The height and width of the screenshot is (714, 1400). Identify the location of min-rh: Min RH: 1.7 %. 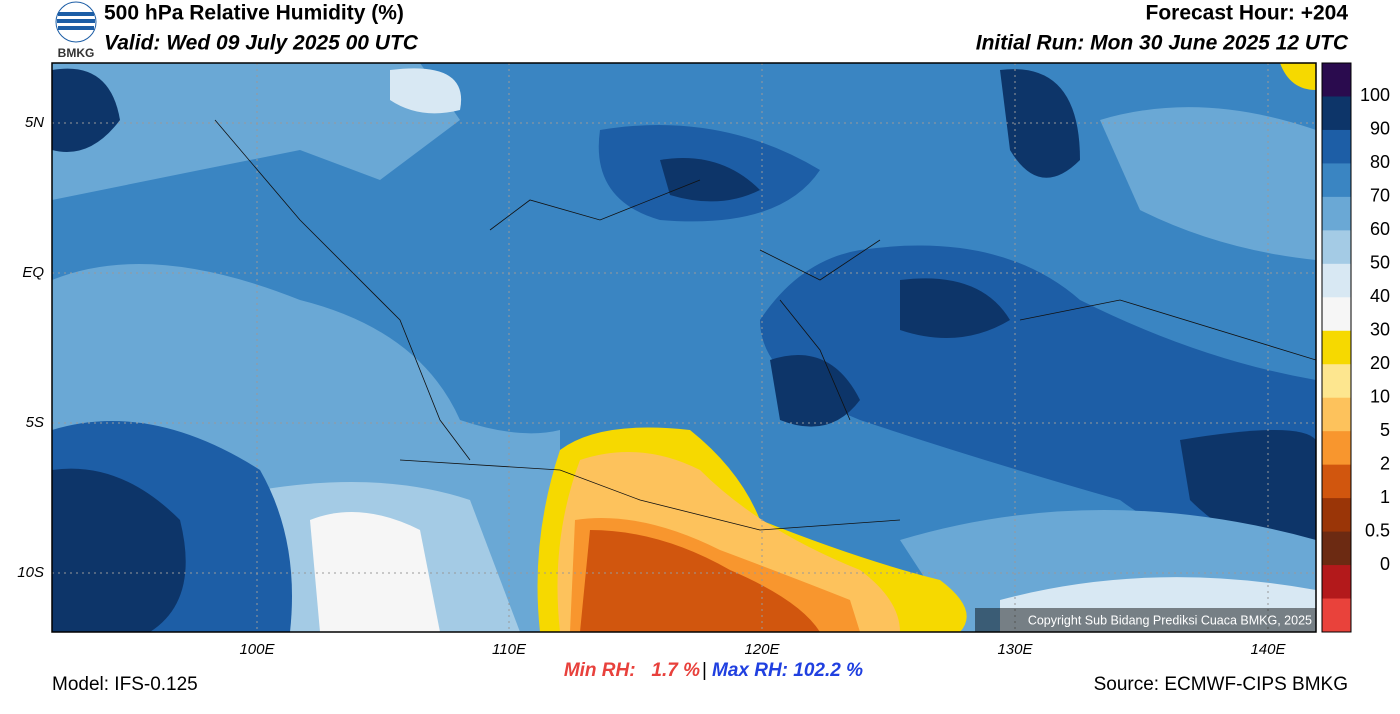
(632, 670).